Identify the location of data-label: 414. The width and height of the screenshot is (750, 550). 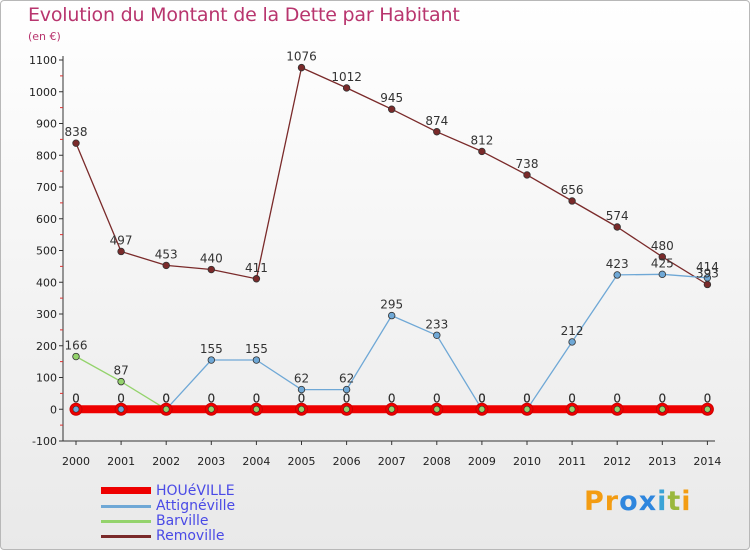
(707, 267).